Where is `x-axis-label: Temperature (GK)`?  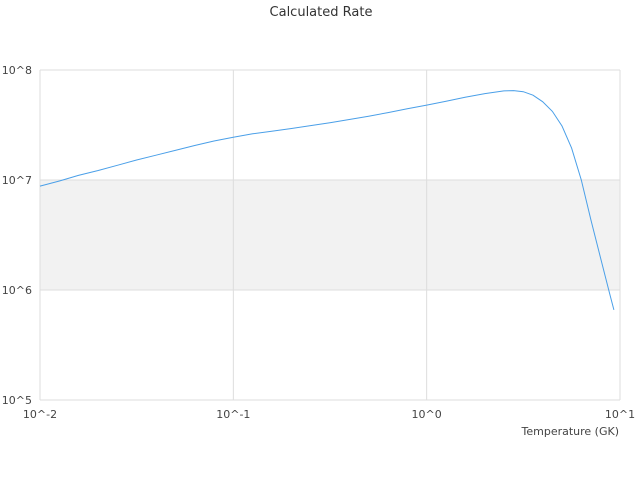
x-axis-label: Temperature (GK) is located at coordinates (570, 431).